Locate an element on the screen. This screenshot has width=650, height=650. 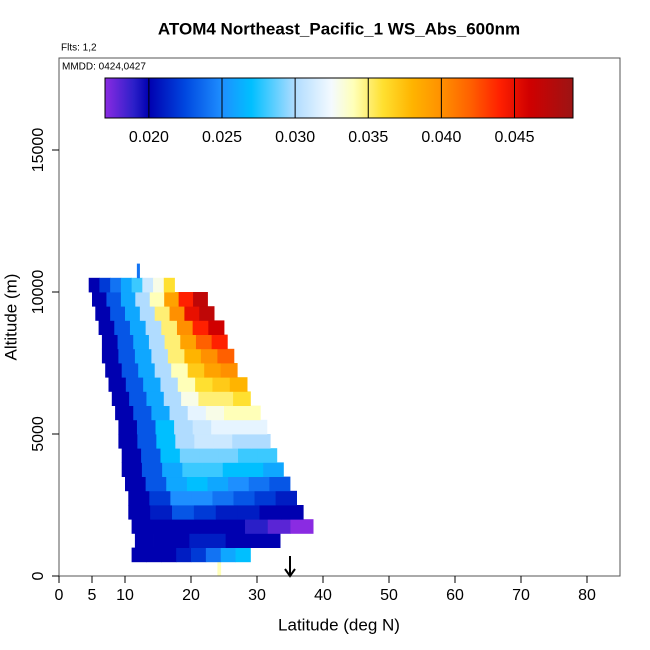
colorbar-tick-label: 0.035 is located at coordinates (368, 137).